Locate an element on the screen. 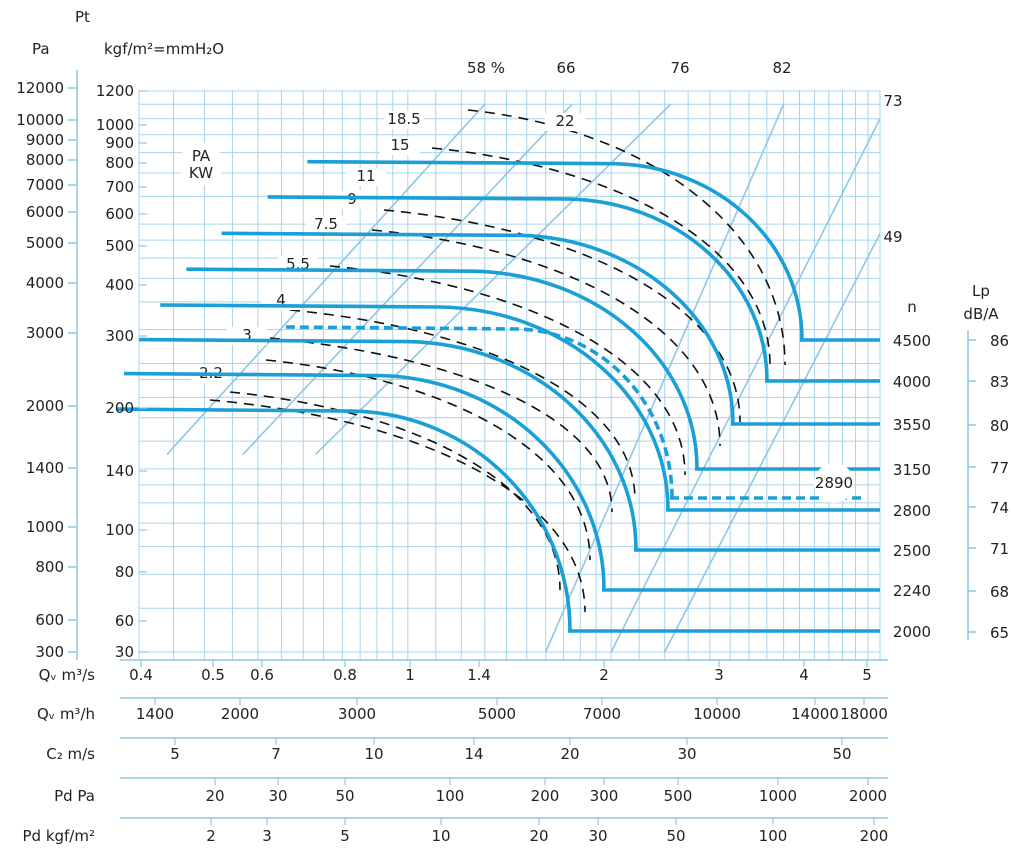  efficiency-label: 66 is located at coordinates (565, 68).